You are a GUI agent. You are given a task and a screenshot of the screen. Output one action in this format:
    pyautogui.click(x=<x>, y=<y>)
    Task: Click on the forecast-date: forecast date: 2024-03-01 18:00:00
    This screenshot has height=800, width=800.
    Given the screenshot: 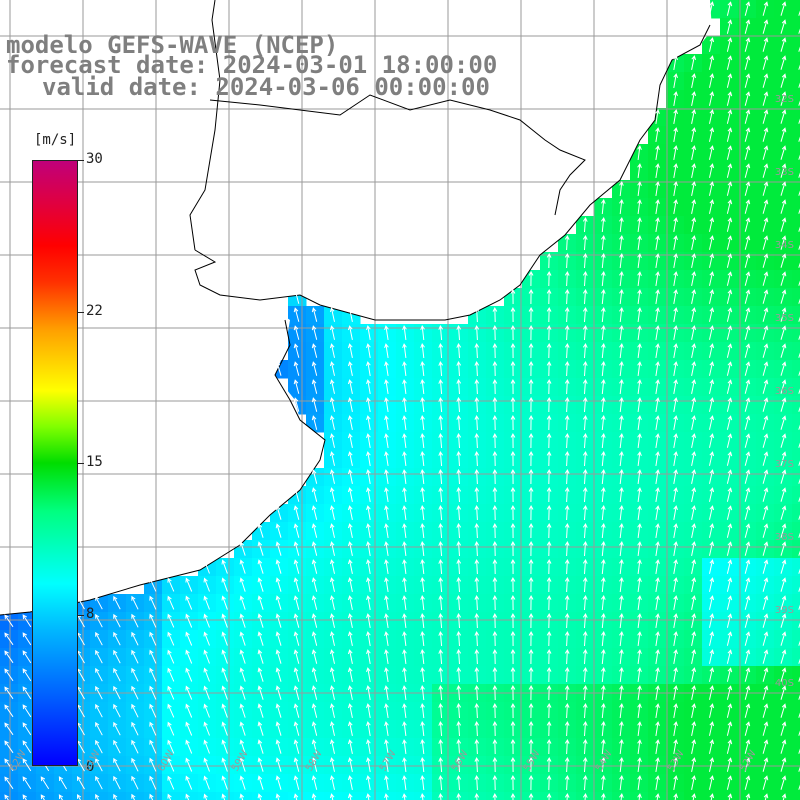 What is the action you would take?
    pyautogui.click(x=252, y=65)
    